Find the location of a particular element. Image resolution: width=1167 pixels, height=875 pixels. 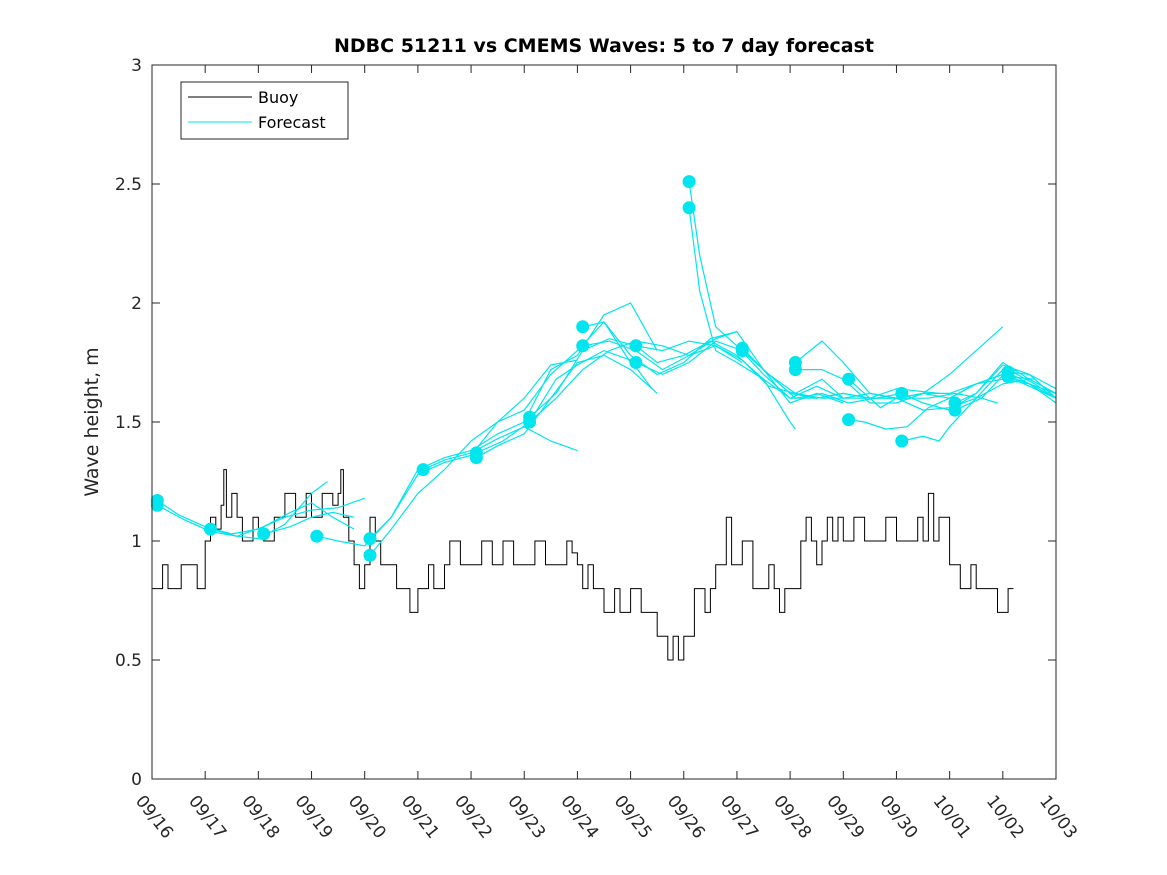

legend: Buoy Forecast is located at coordinates (264, 110).